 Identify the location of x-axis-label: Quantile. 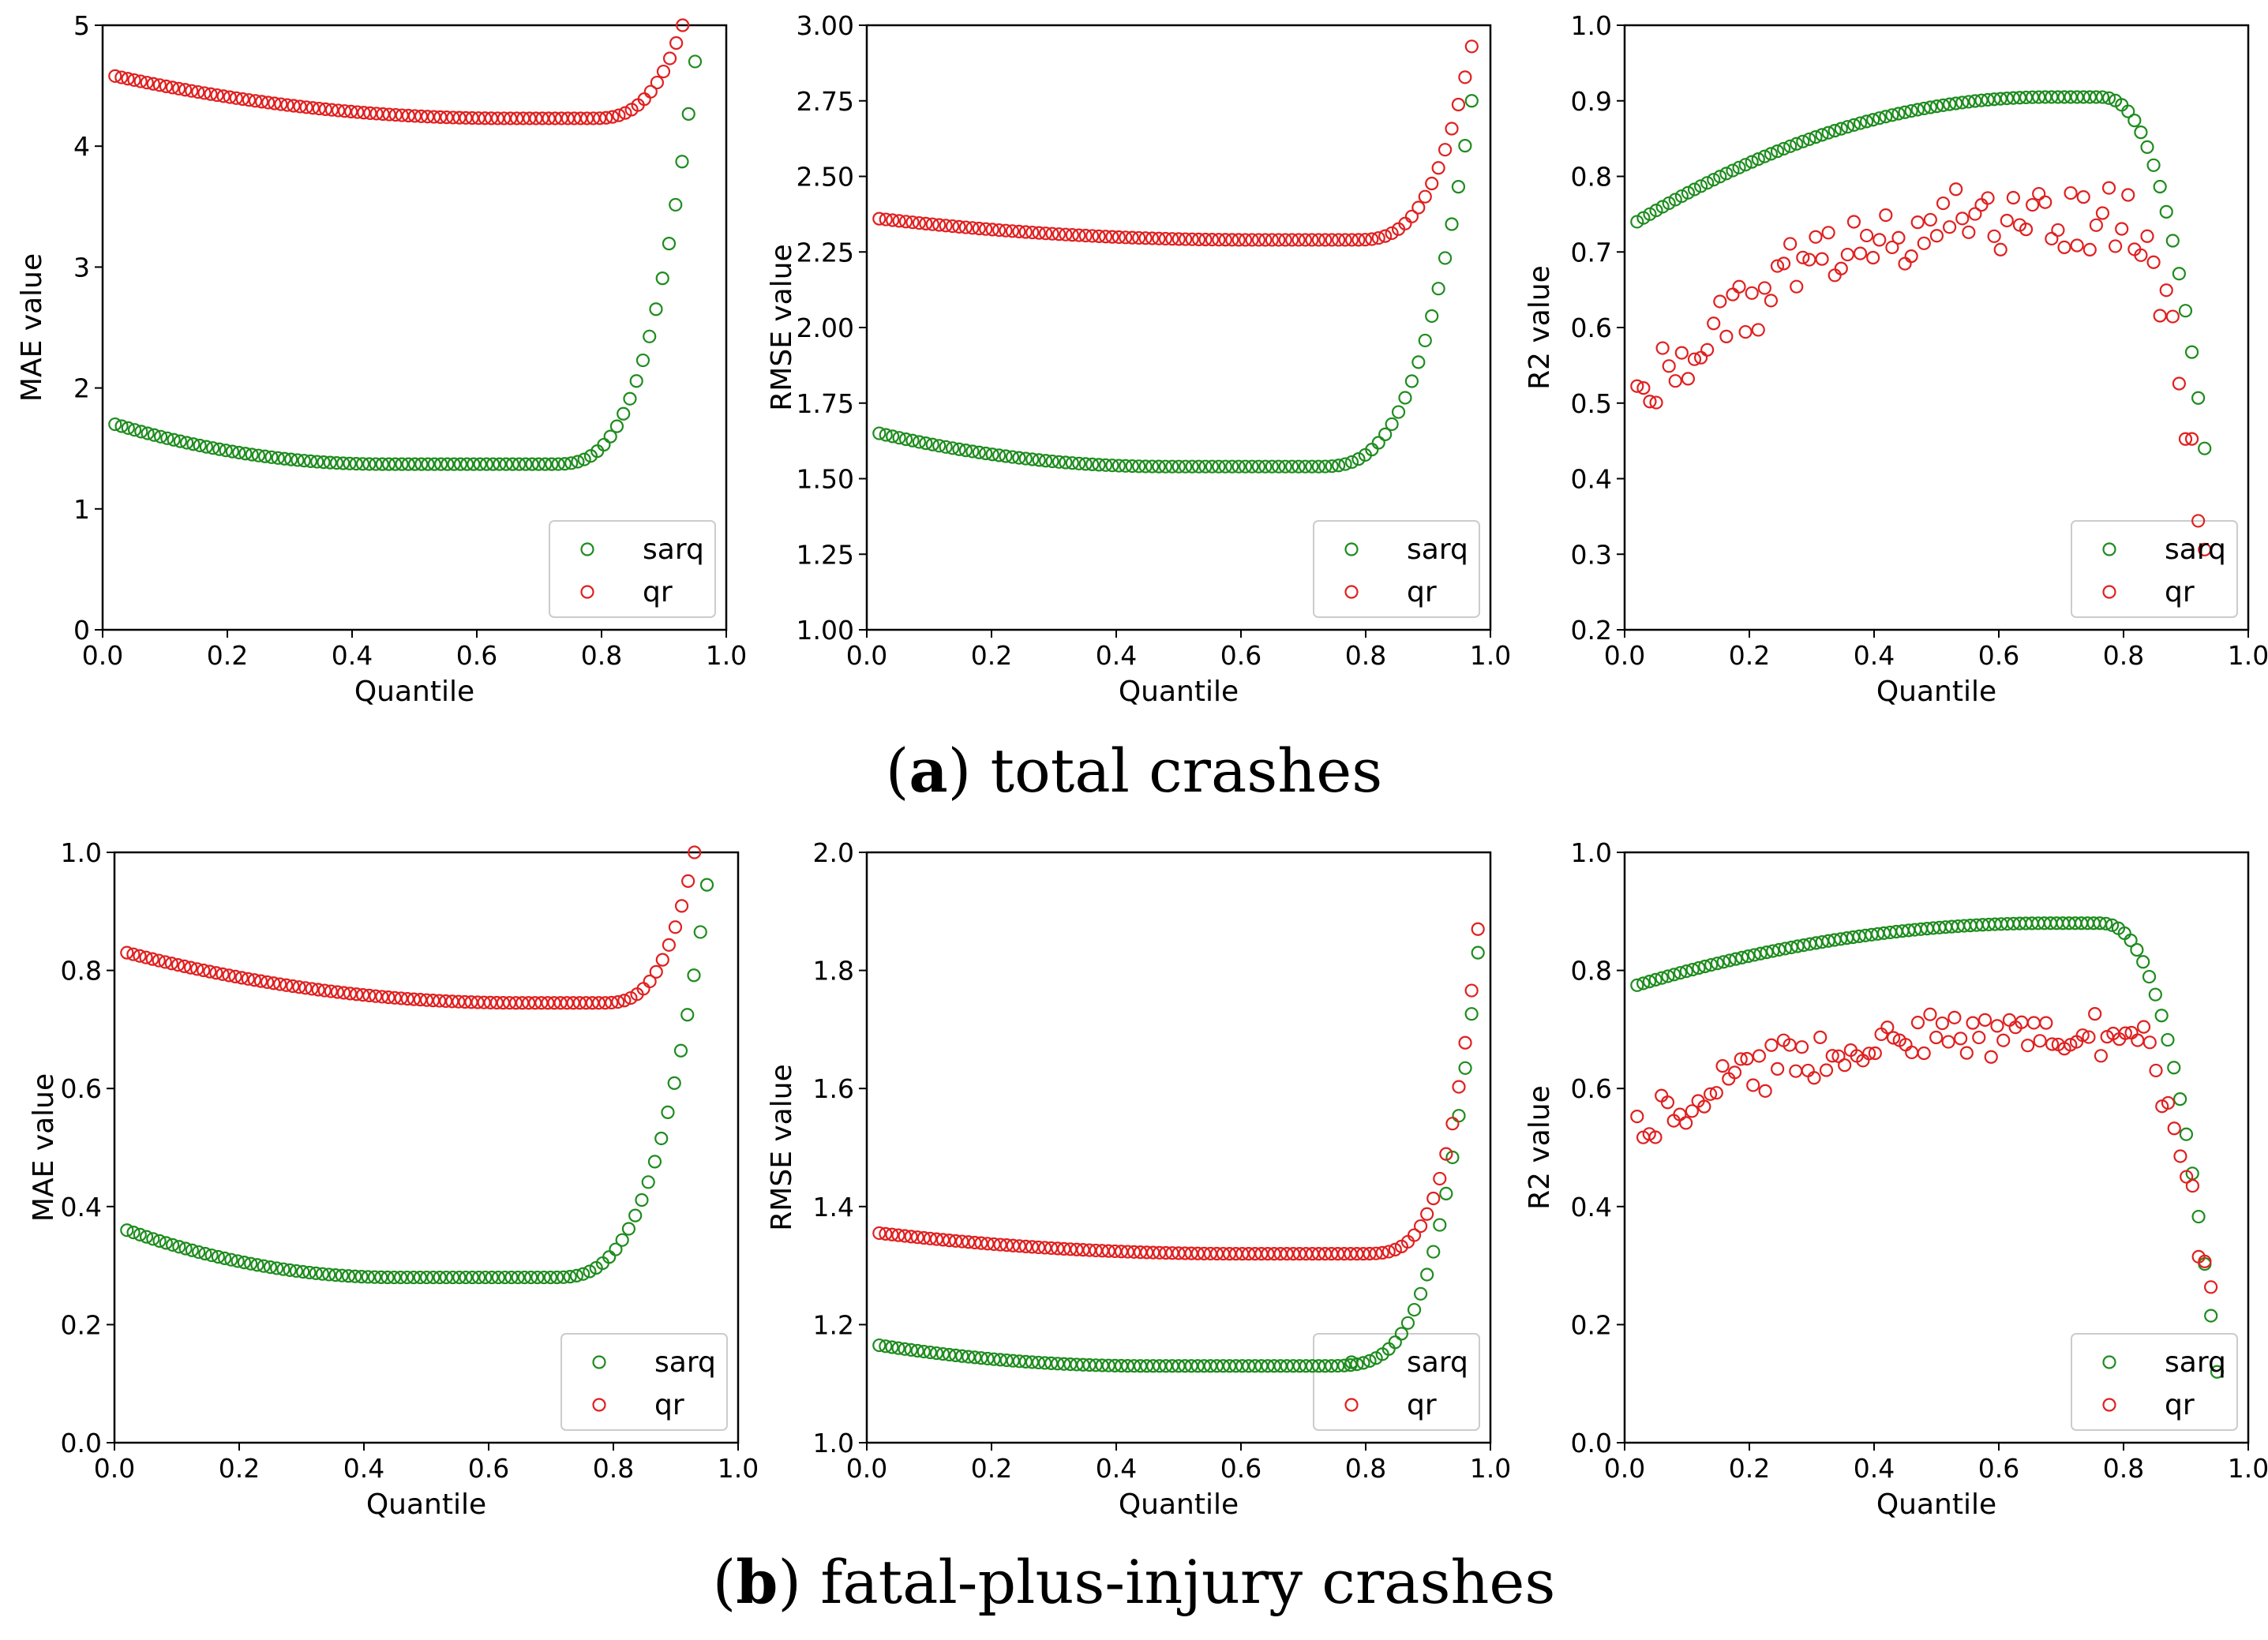
(1179, 1504).